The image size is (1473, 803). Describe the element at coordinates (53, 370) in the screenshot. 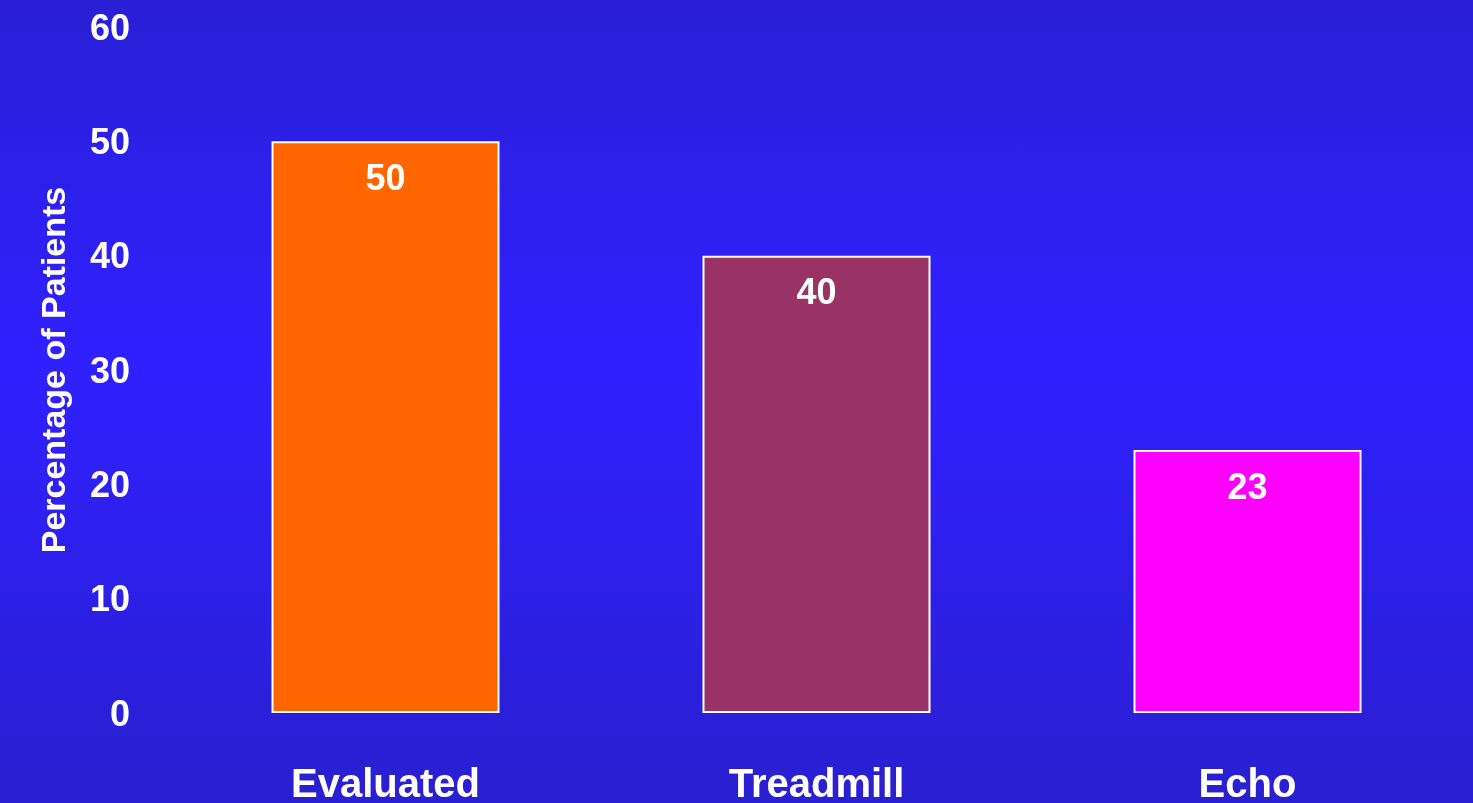

I see `y-axis-title: Percentage of Patients` at that location.